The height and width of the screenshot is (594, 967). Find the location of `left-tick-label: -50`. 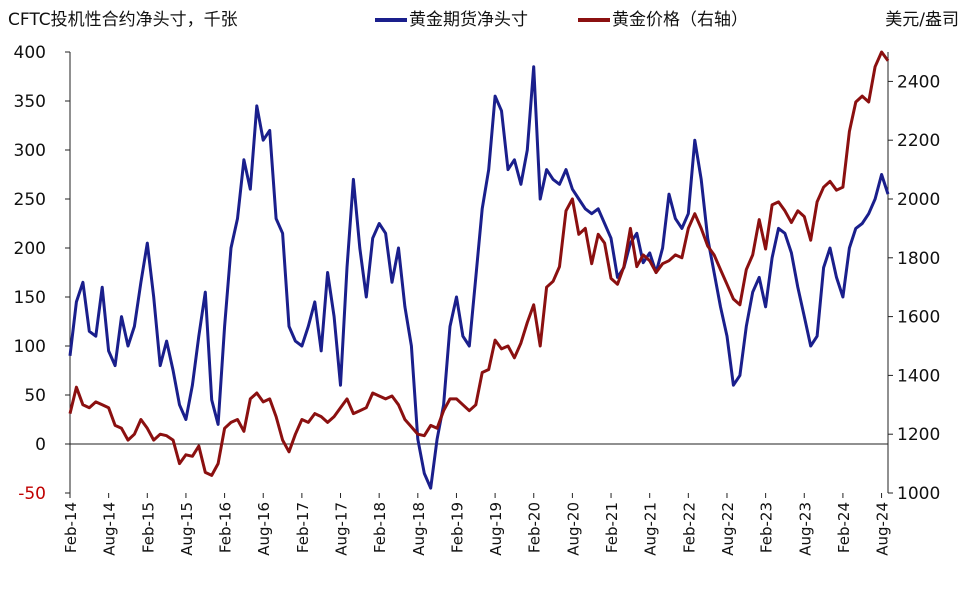

left-tick-label: -50 is located at coordinates (32, 494).